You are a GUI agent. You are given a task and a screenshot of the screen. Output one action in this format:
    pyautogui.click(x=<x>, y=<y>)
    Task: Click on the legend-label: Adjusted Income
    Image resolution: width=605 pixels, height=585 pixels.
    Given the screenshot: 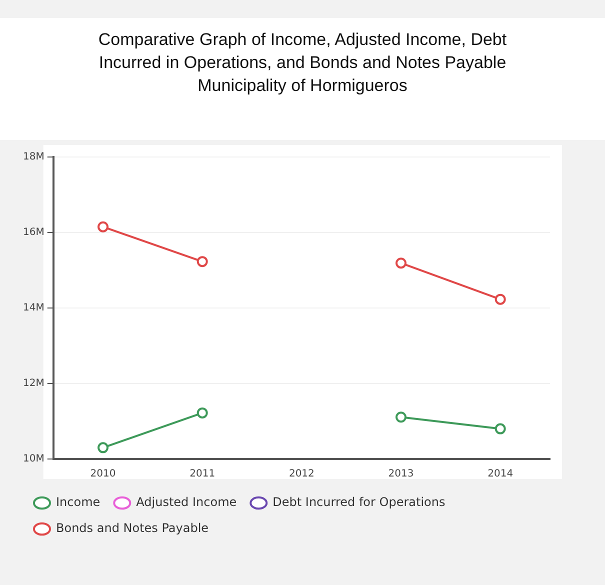 What is the action you would take?
    pyautogui.click(x=186, y=502)
    